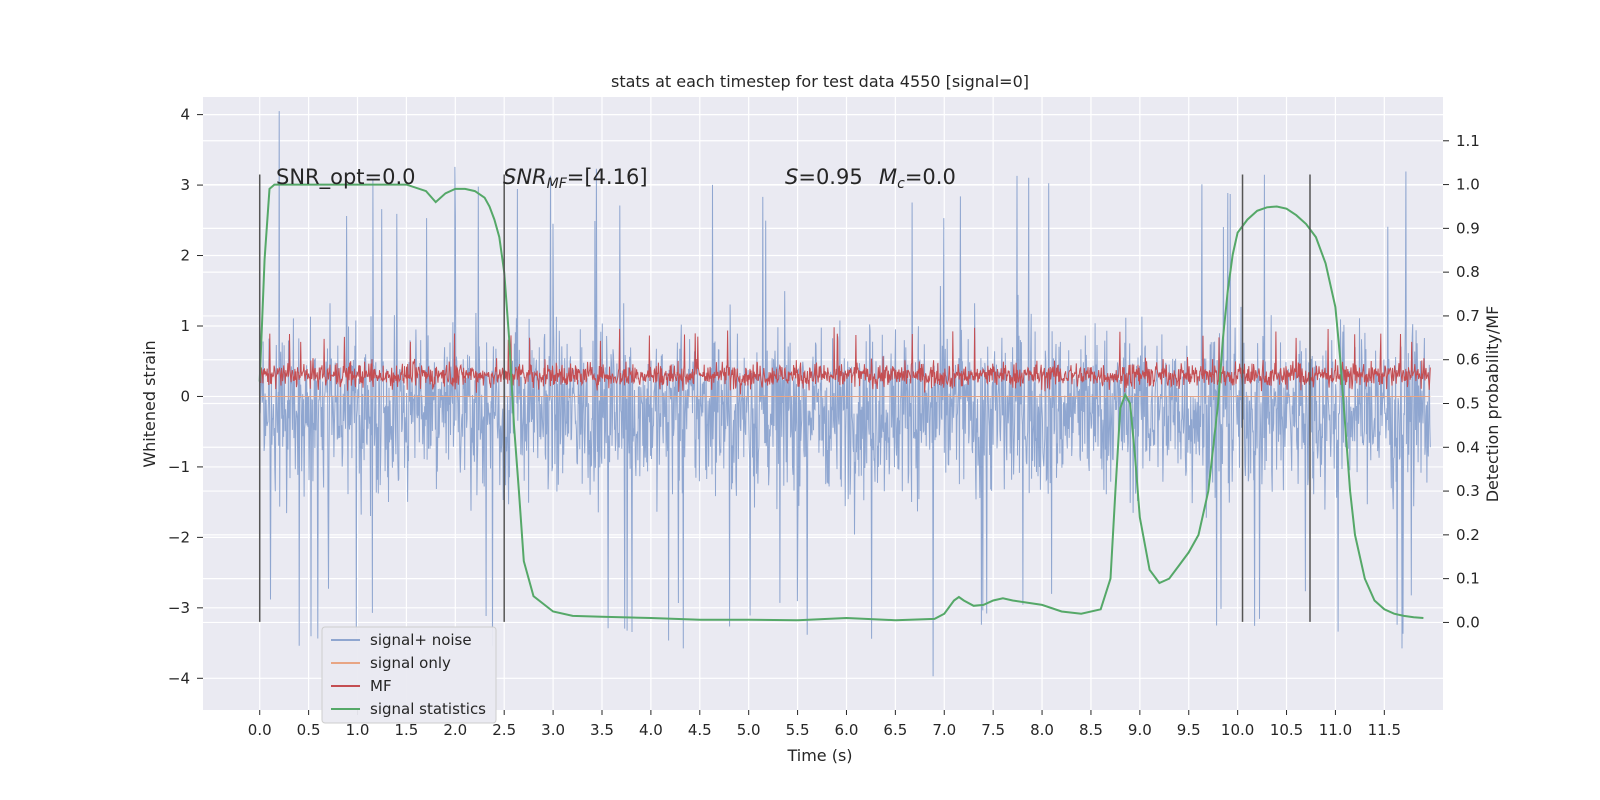  What do you see at coordinates (1335, 730) in the screenshot?
I see `x-tick-label: 11.0` at bounding box center [1335, 730].